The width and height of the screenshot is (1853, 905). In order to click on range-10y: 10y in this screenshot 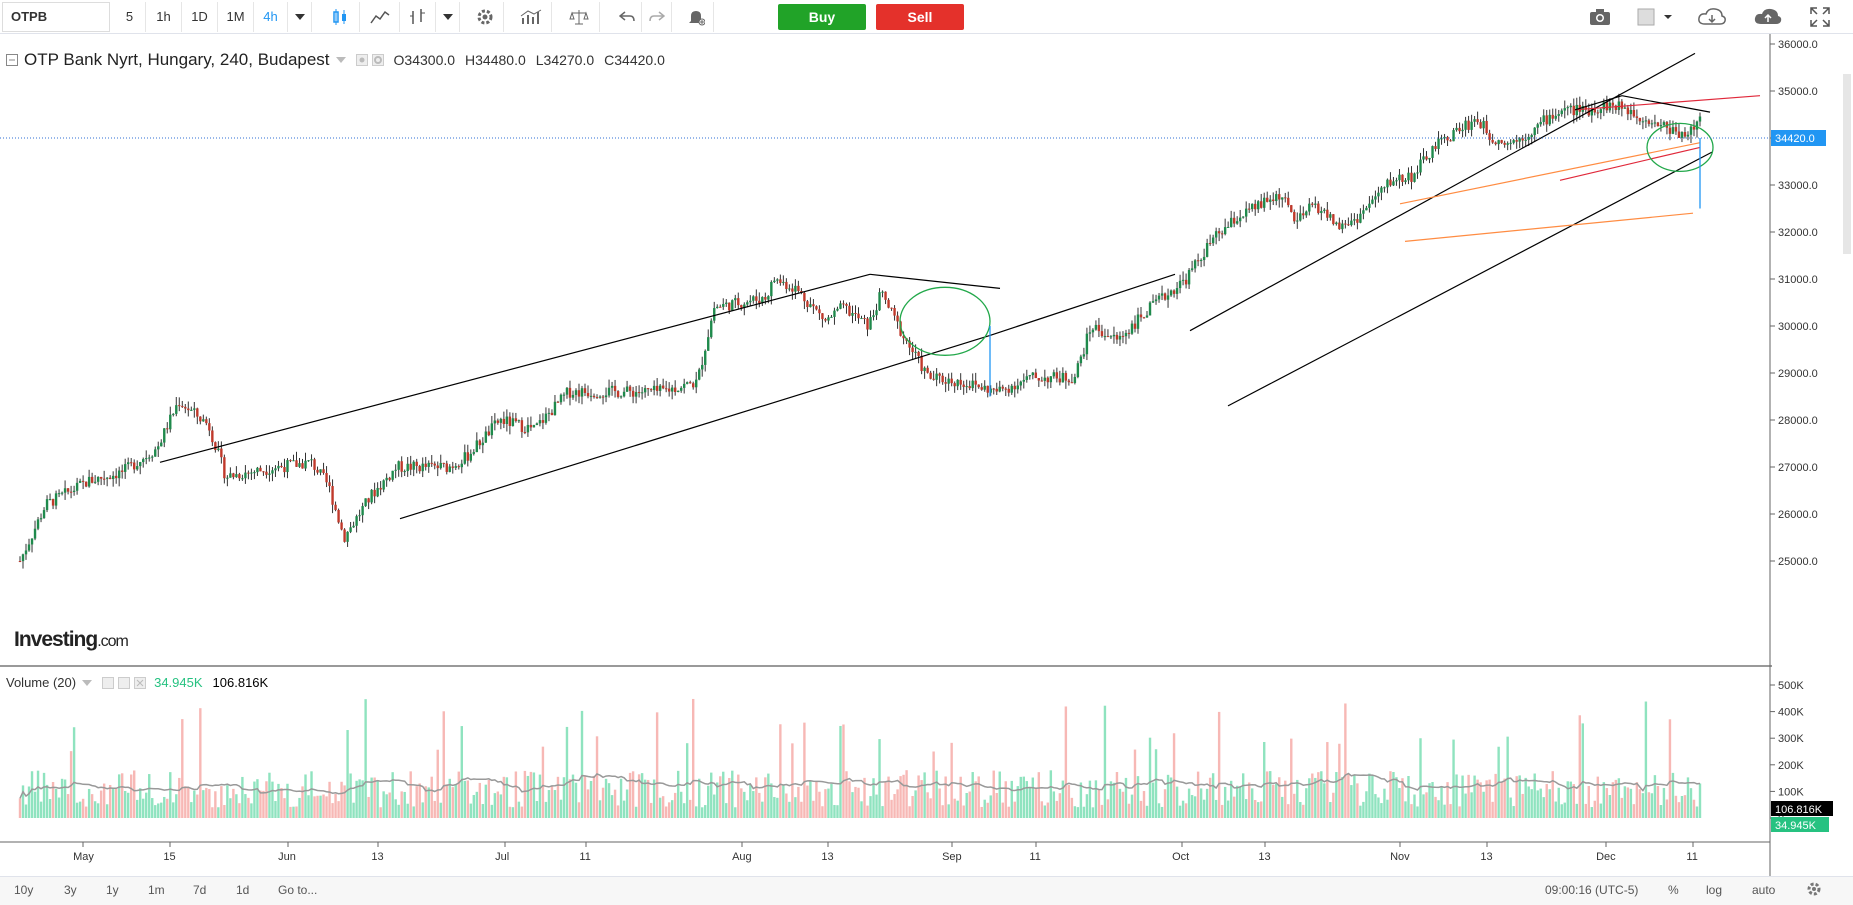, I will do `click(24, 890)`.